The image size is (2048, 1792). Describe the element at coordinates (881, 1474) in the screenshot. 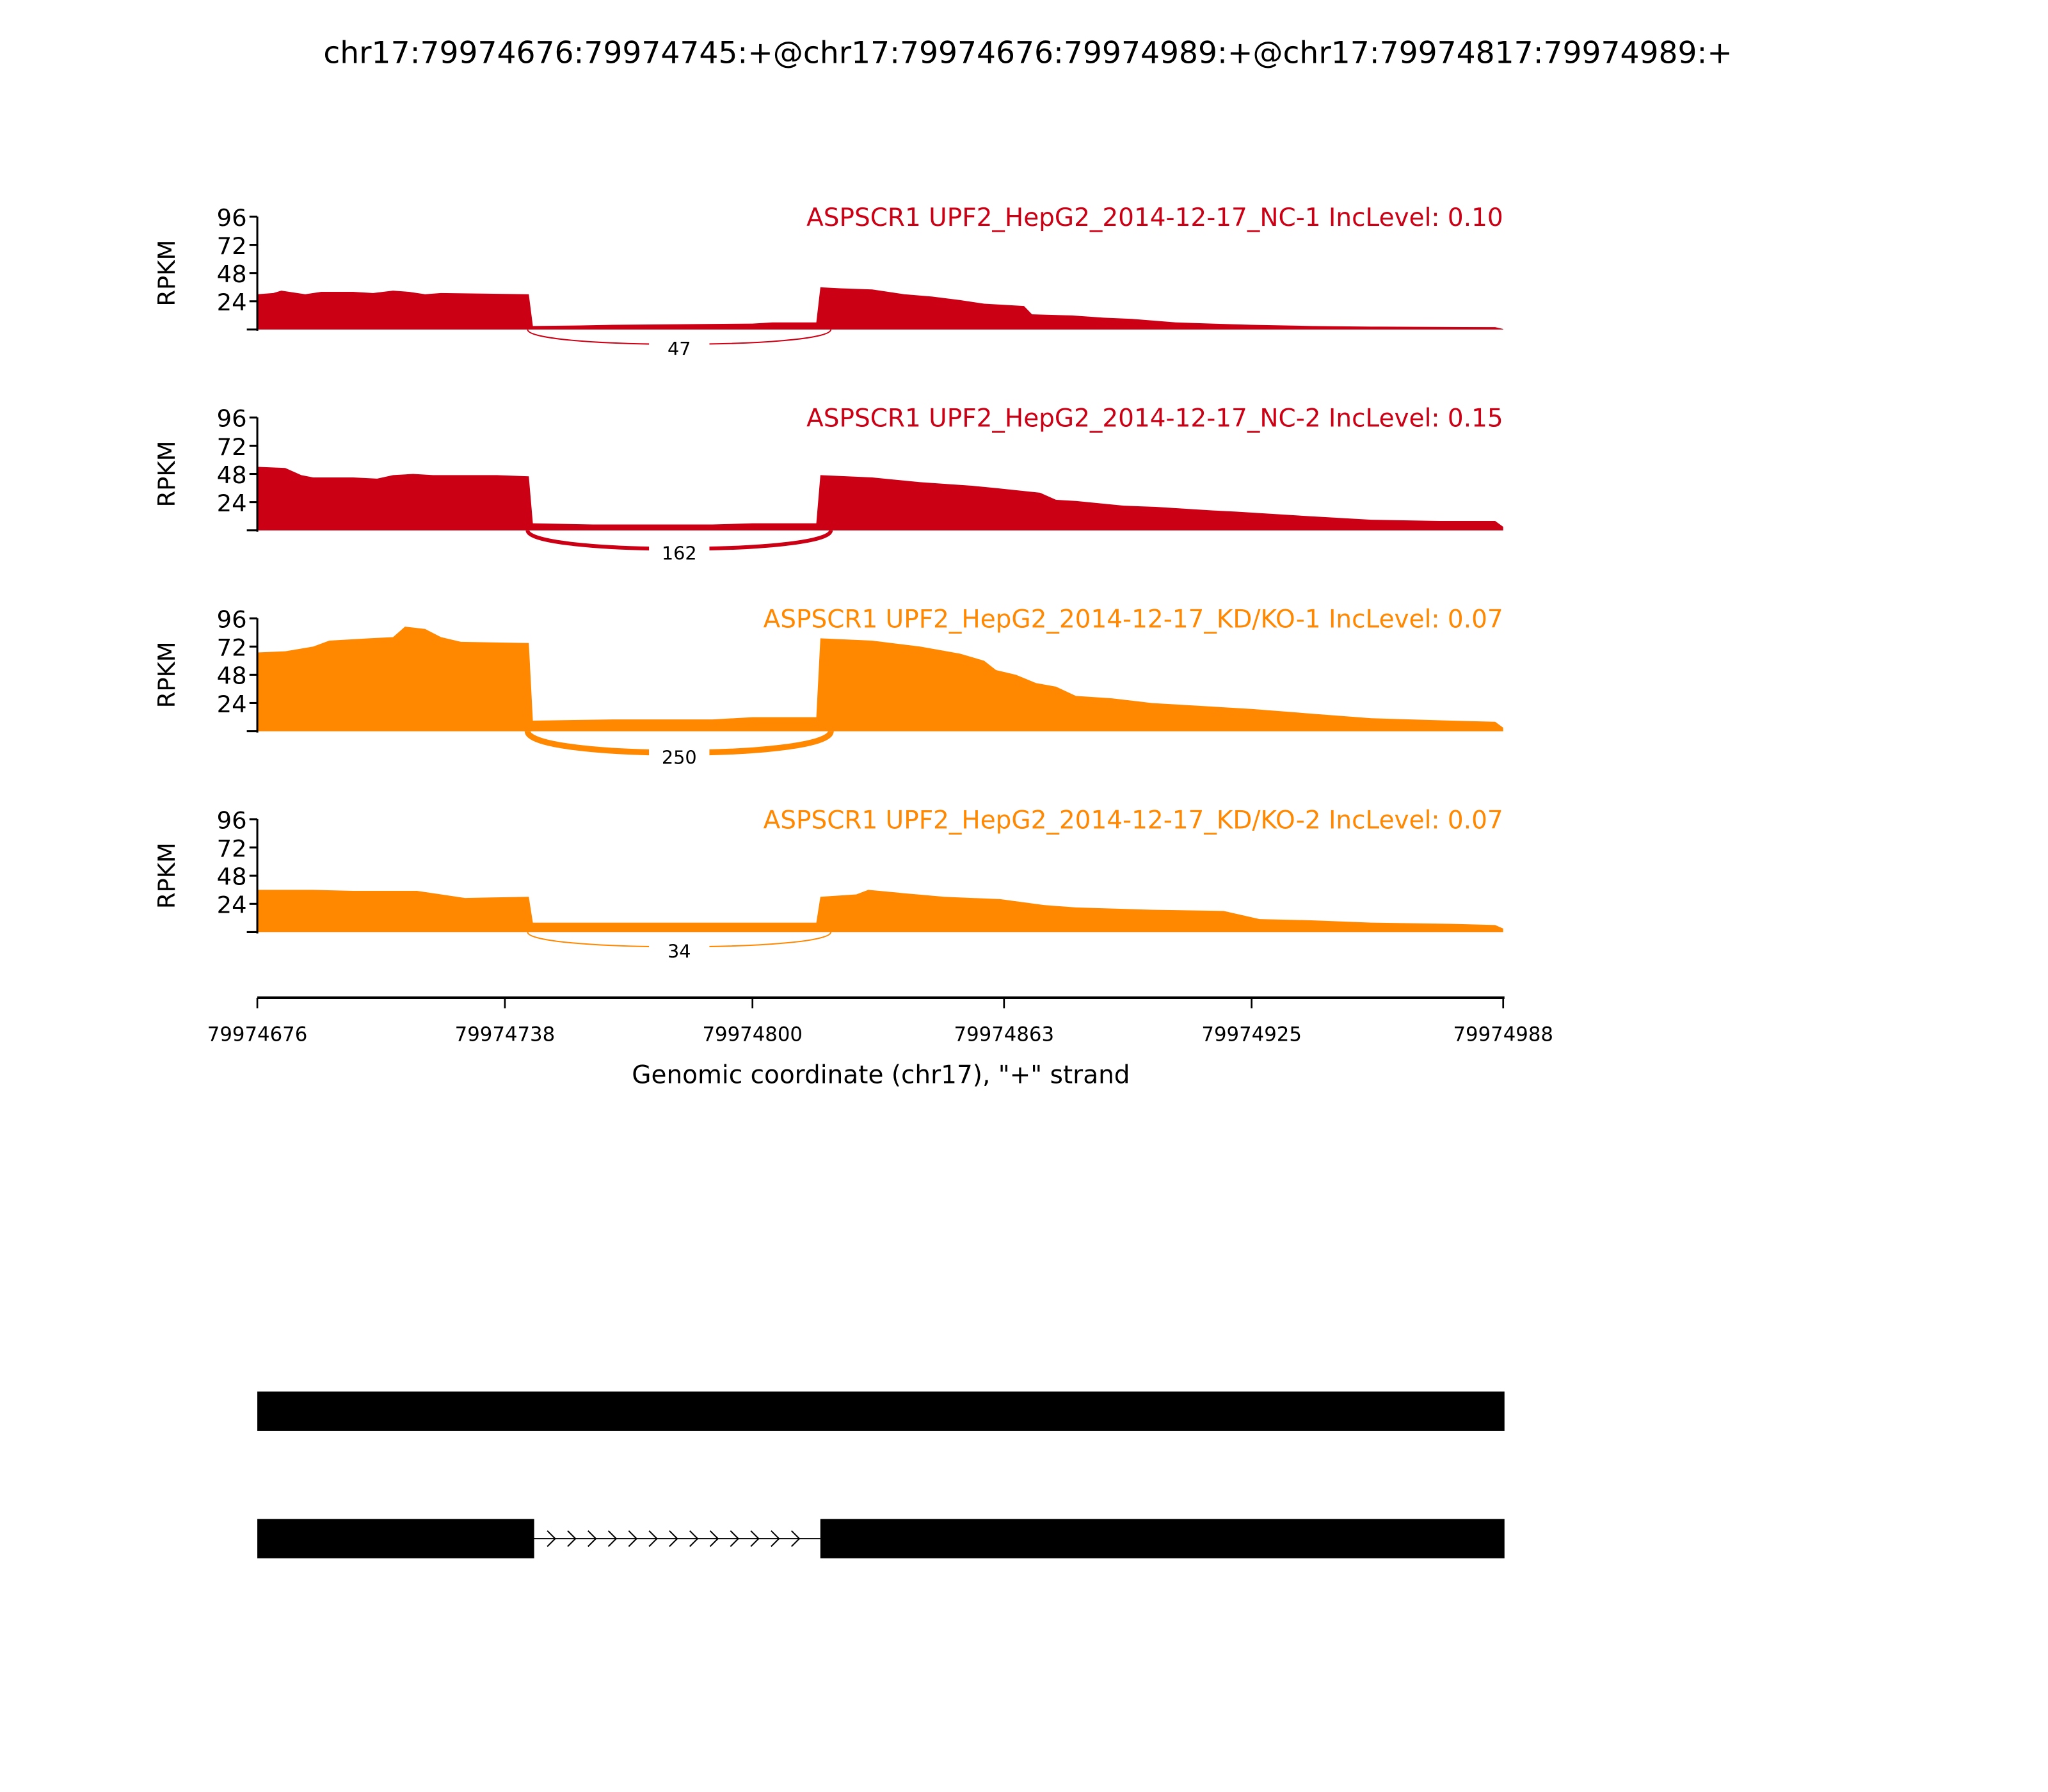

I see `transcript-models` at that location.